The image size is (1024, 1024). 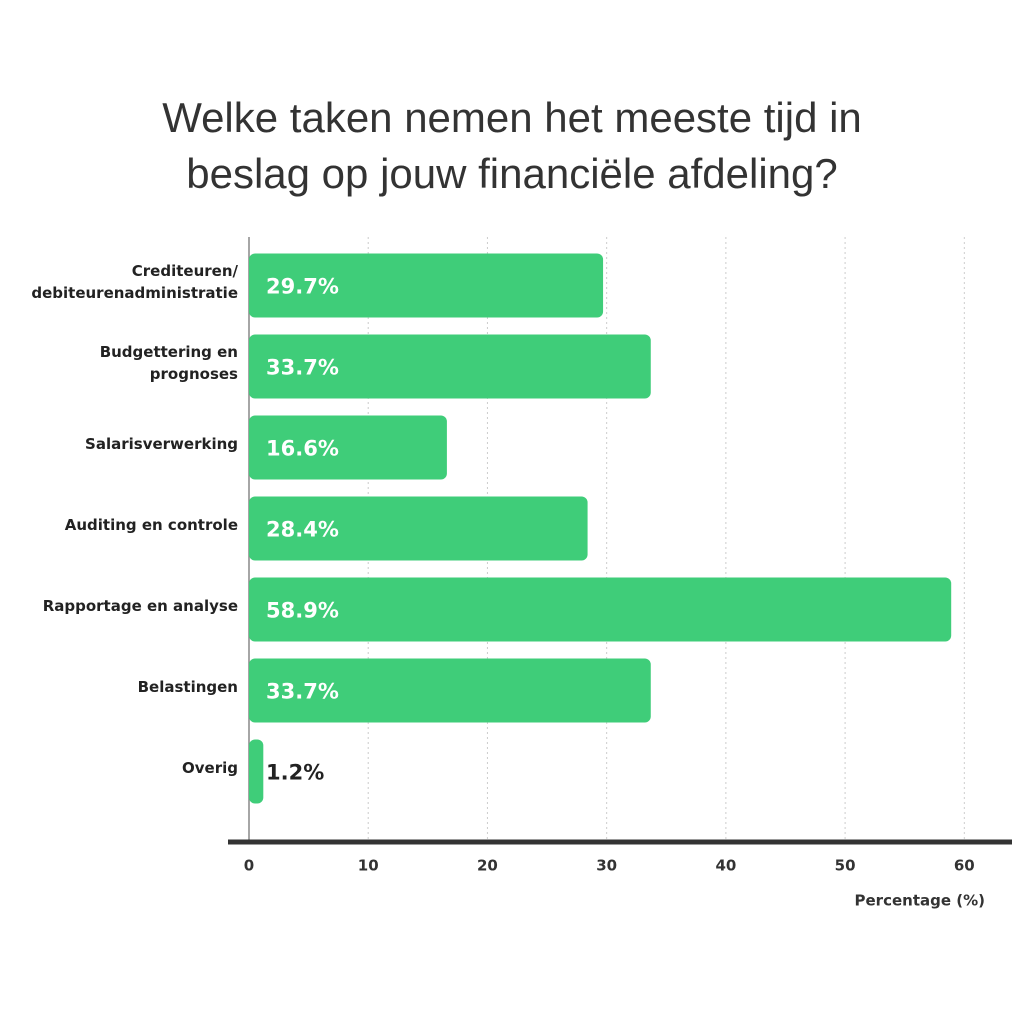 I want to click on x-tick-label: 0, so click(x=249, y=866).